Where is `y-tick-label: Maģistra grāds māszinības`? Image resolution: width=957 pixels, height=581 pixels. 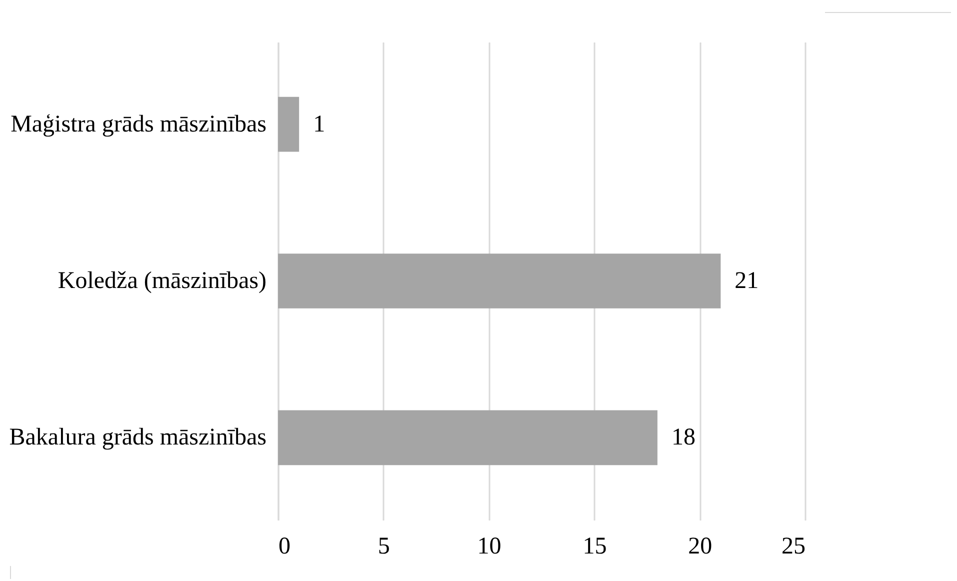
y-tick-label: Maģistra grāds māszinības is located at coordinates (138, 124).